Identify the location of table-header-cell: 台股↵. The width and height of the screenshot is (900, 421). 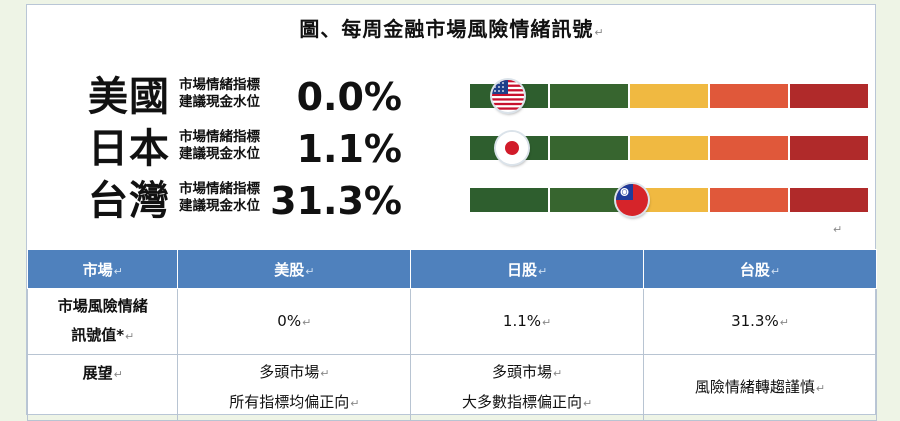
(760, 269).